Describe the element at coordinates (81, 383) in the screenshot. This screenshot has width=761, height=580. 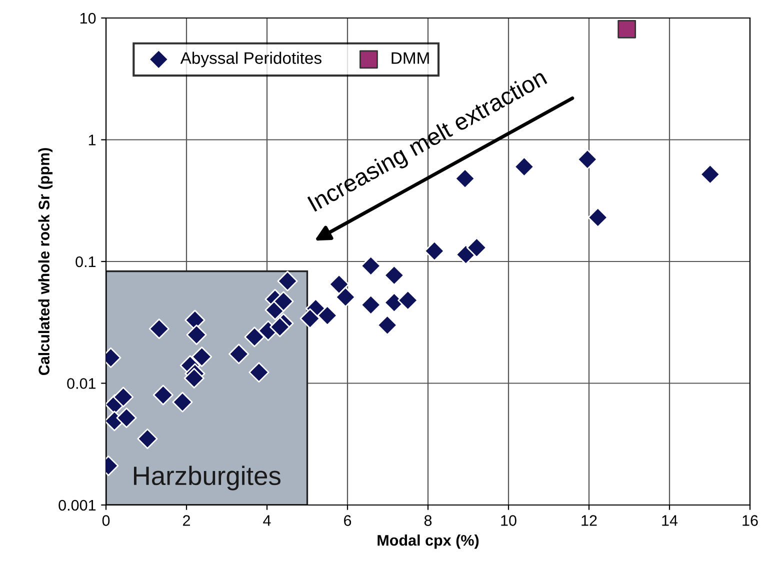
I see `y-tick-label: 0.01` at that location.